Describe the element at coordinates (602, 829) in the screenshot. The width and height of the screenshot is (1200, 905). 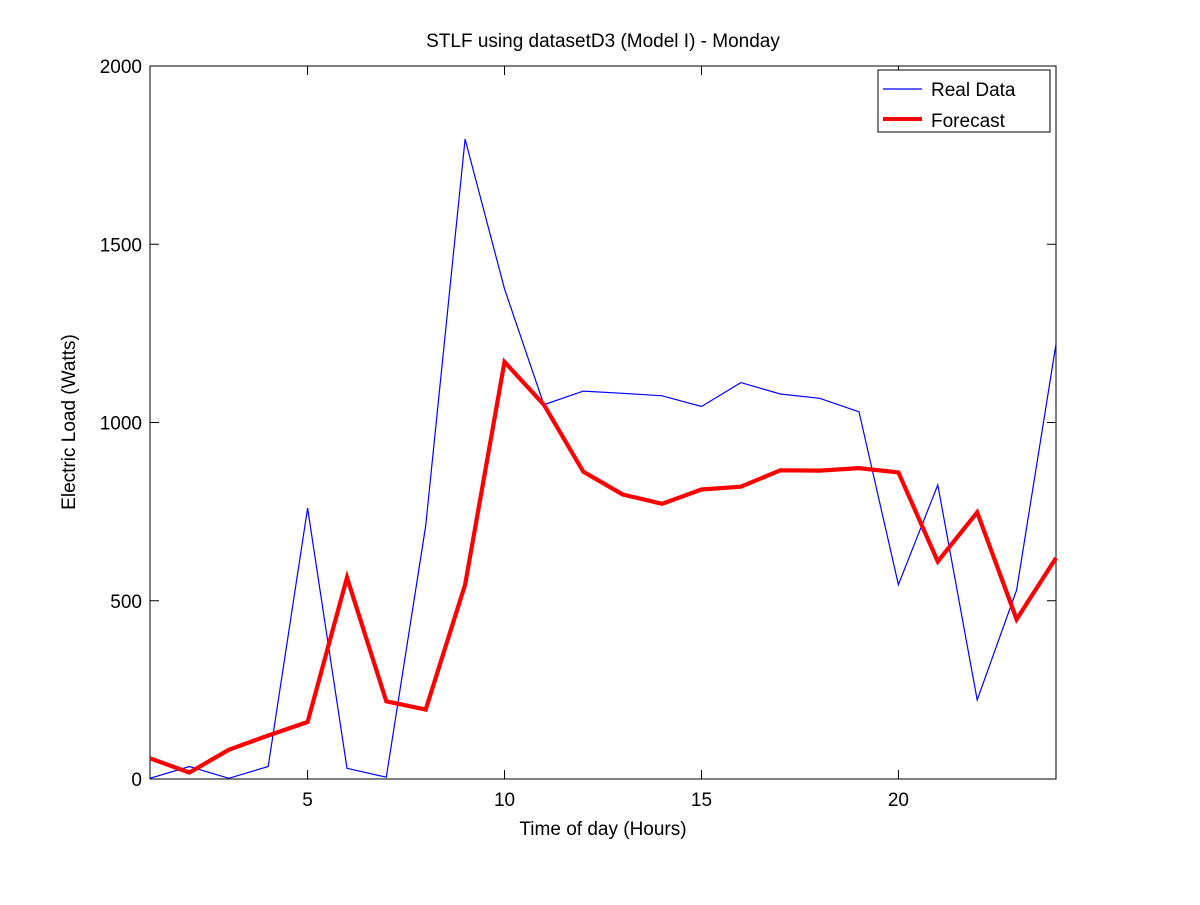
I see `x-axis-label: Time of day (Hours)` at that location.